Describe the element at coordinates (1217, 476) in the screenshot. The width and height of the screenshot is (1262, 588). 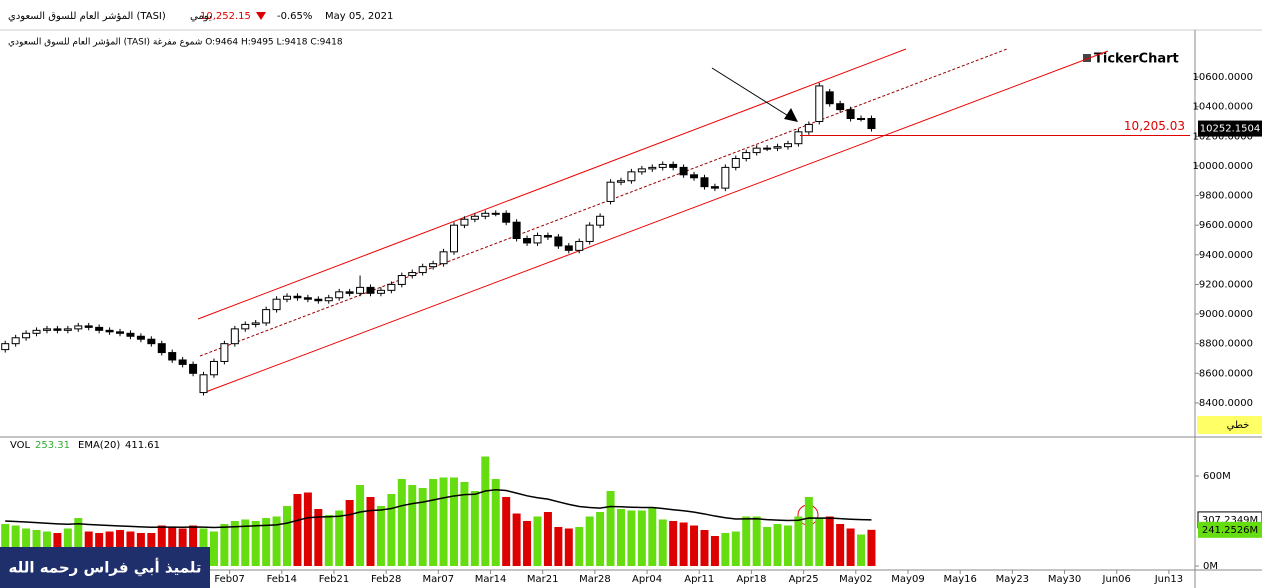
I see `vol-tick-label: 600M` at that location.